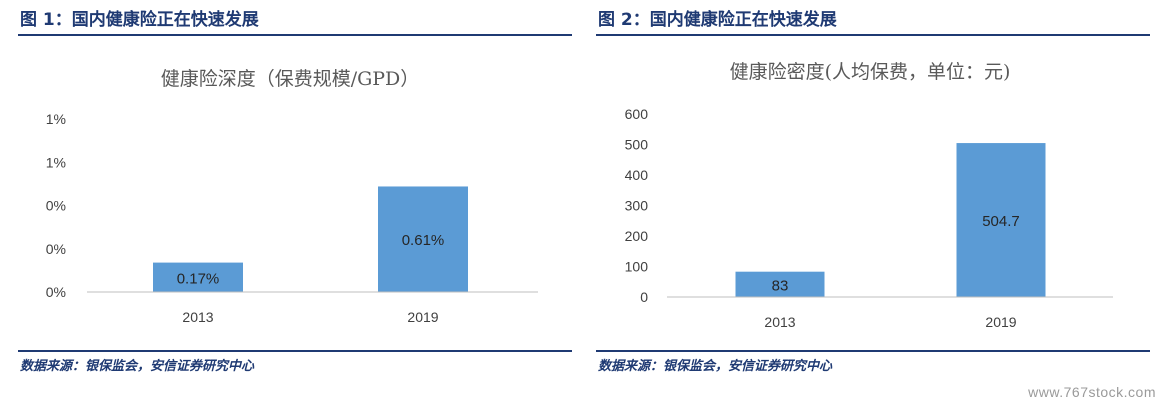  I want to click on figure-1-heading: 图 1：国内健康险正在快速发展, so click(139, 20).